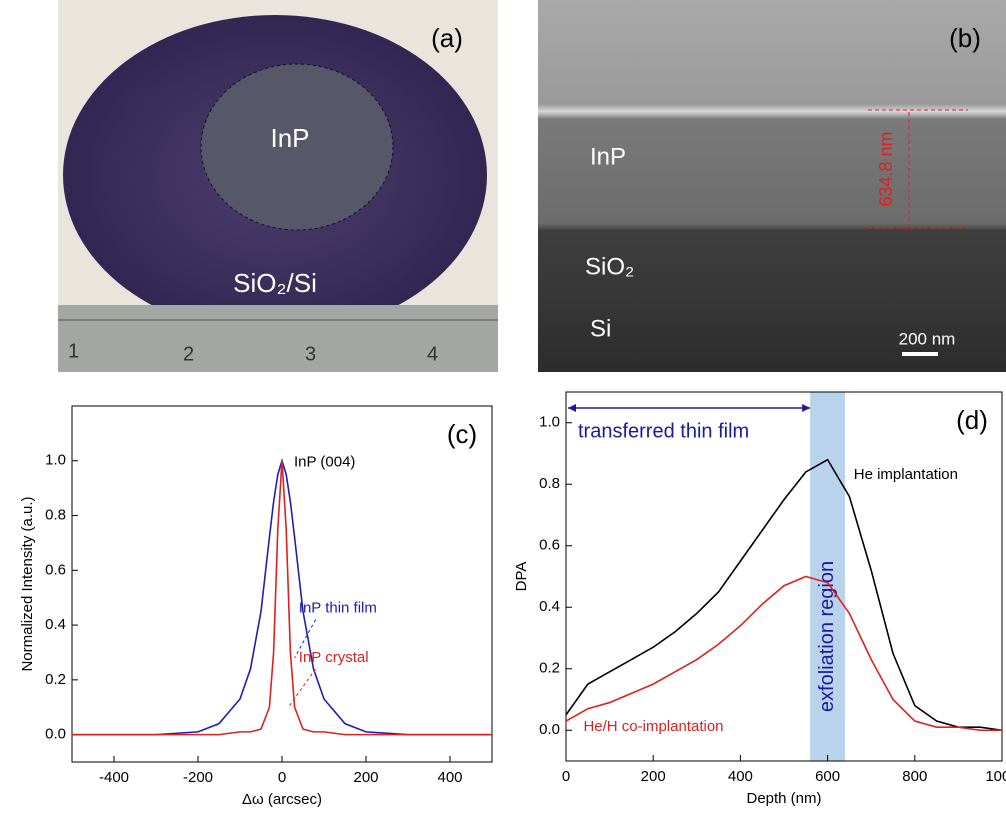  Describe the element at coordinates (521, 577) in the screenshot. I see `y-axis-label: DPA` at that location.